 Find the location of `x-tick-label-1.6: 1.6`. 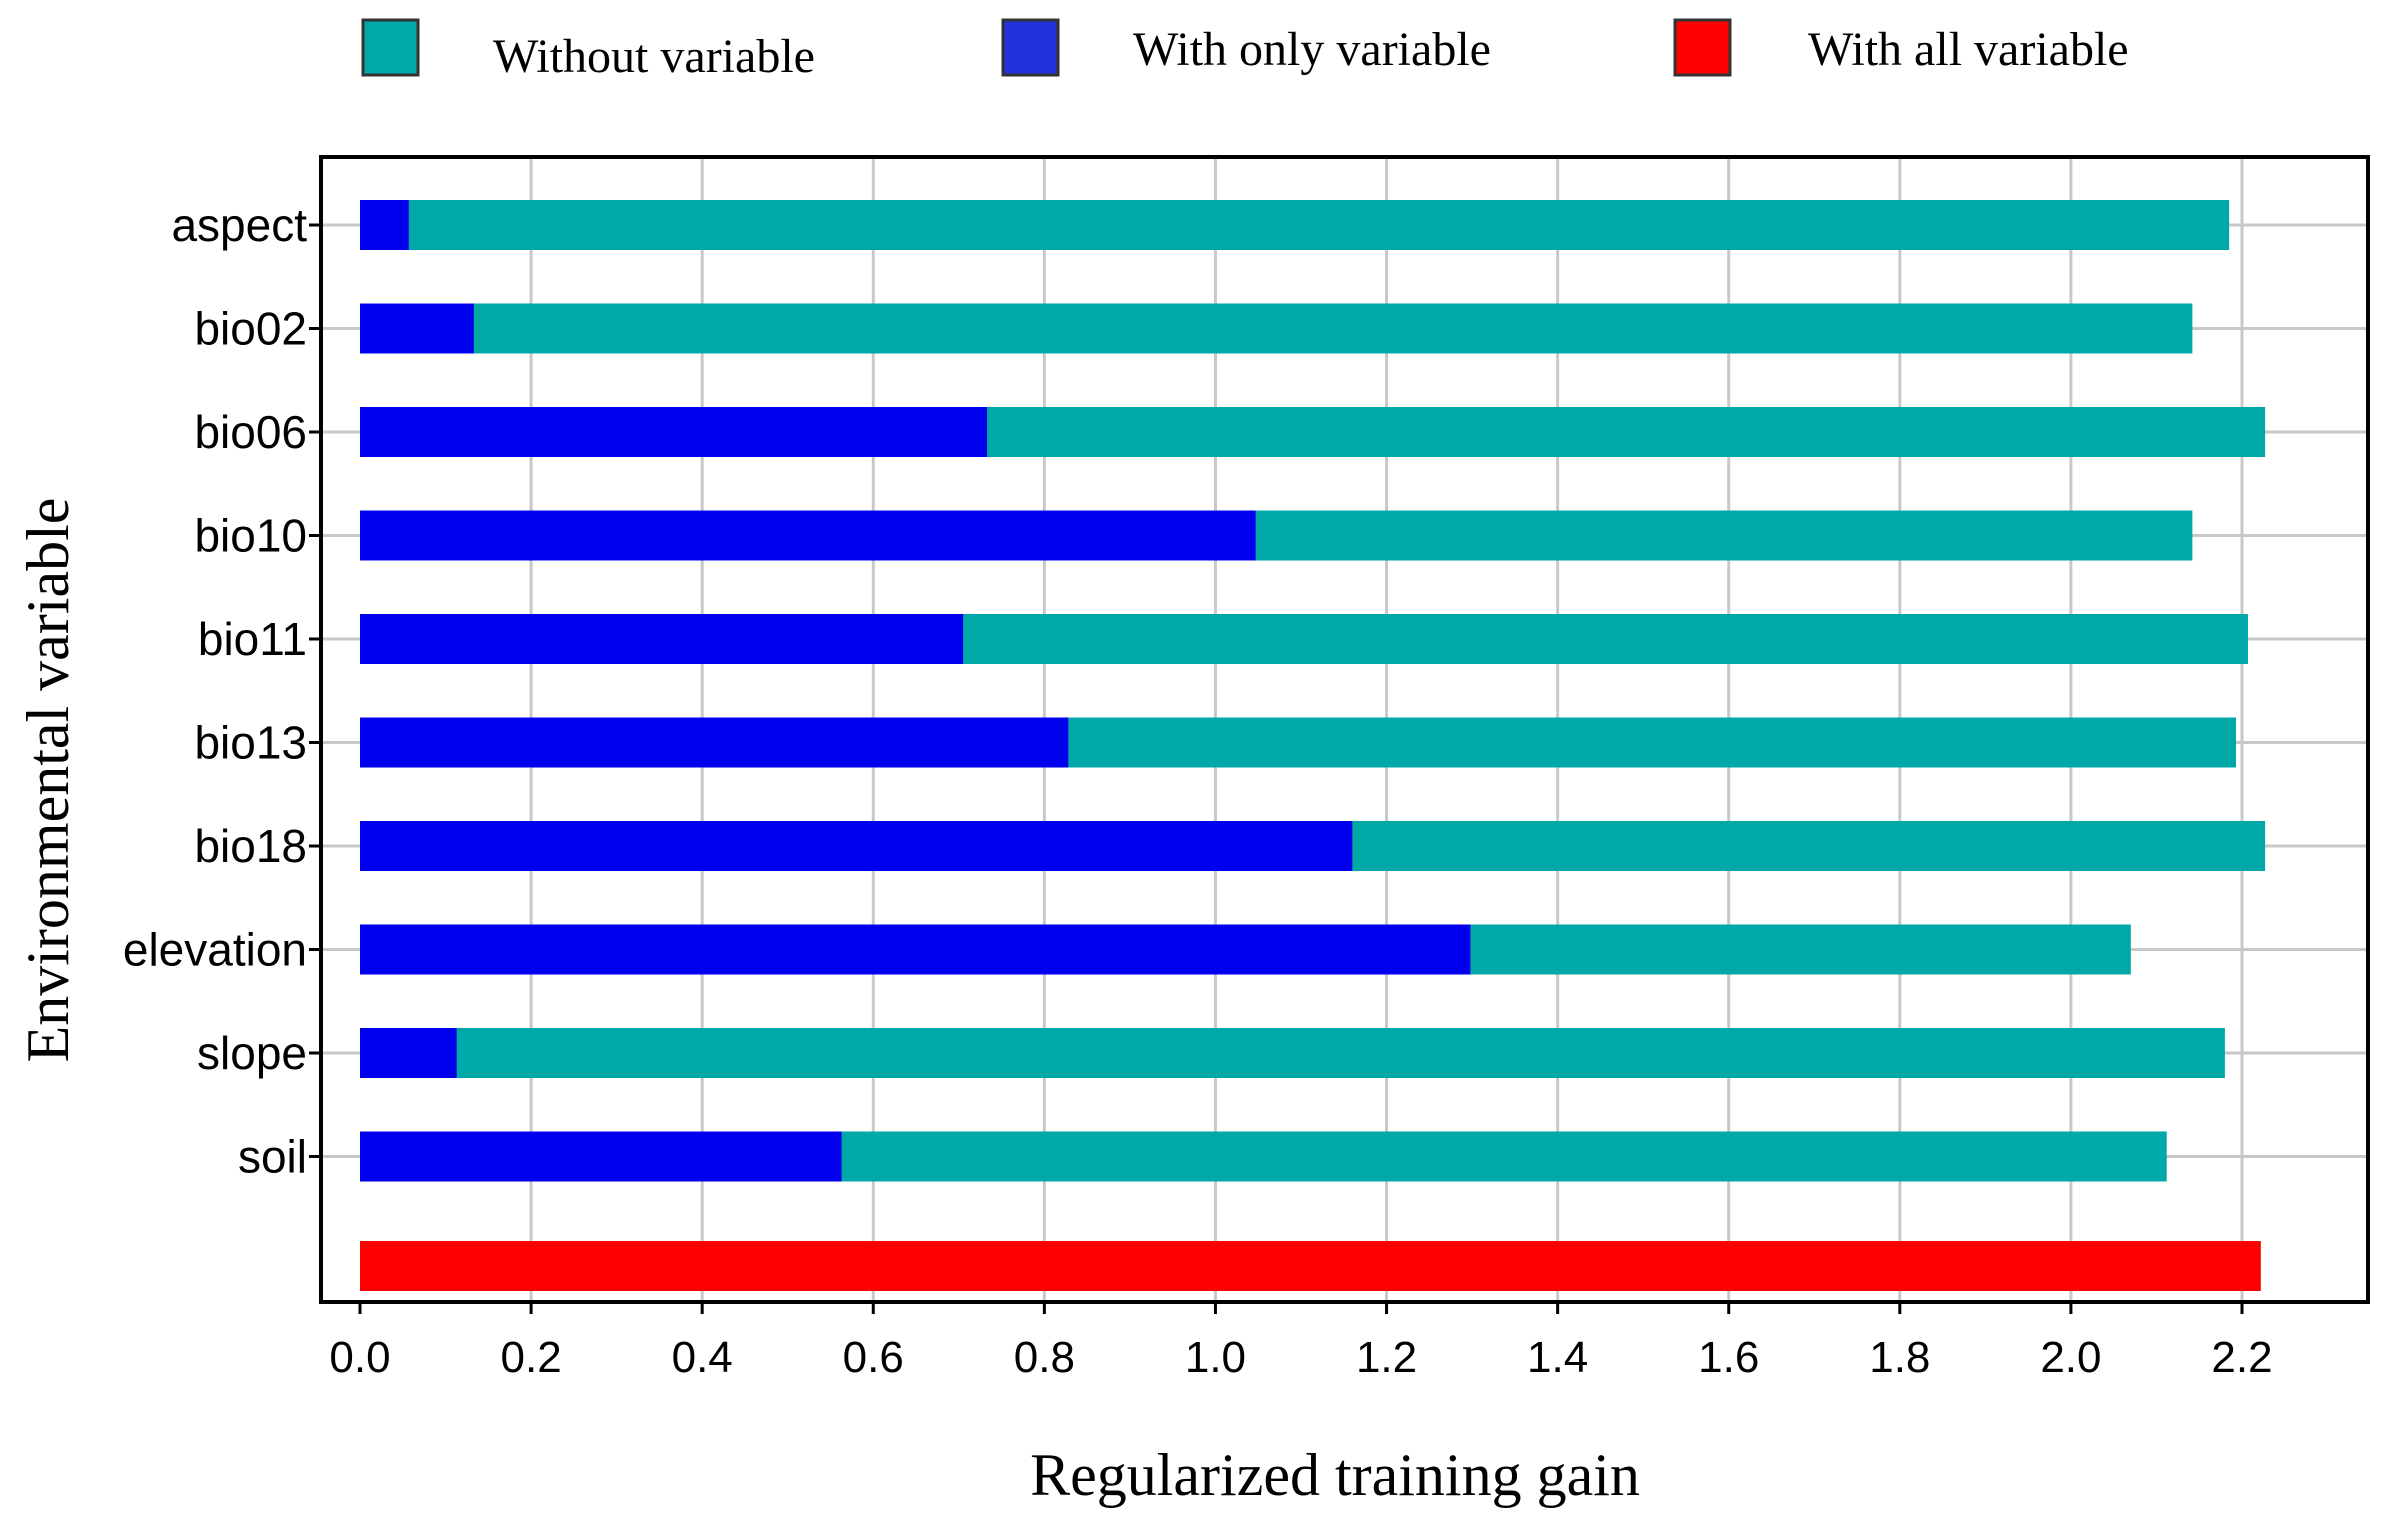

x-tick-label-1.6: 1.6 is located at coordinates (1728, 1357).